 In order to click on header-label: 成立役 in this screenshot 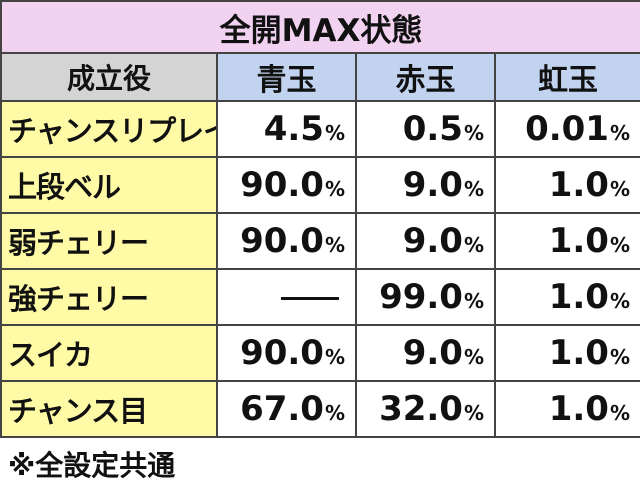, I will do `click(109, 77)`.